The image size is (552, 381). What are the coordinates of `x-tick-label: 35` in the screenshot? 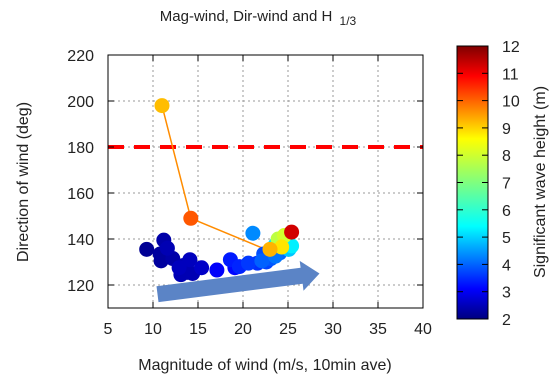 It's located at (378, 329).